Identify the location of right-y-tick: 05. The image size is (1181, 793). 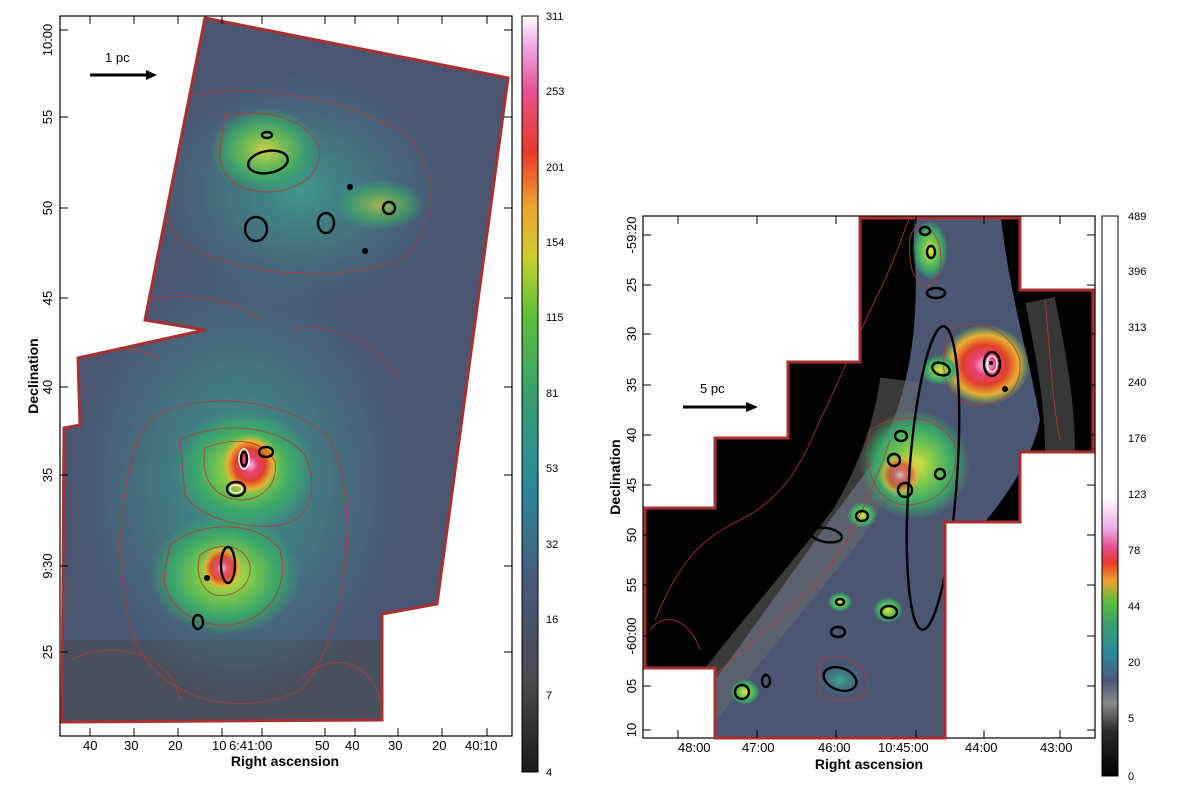
(631, 686).